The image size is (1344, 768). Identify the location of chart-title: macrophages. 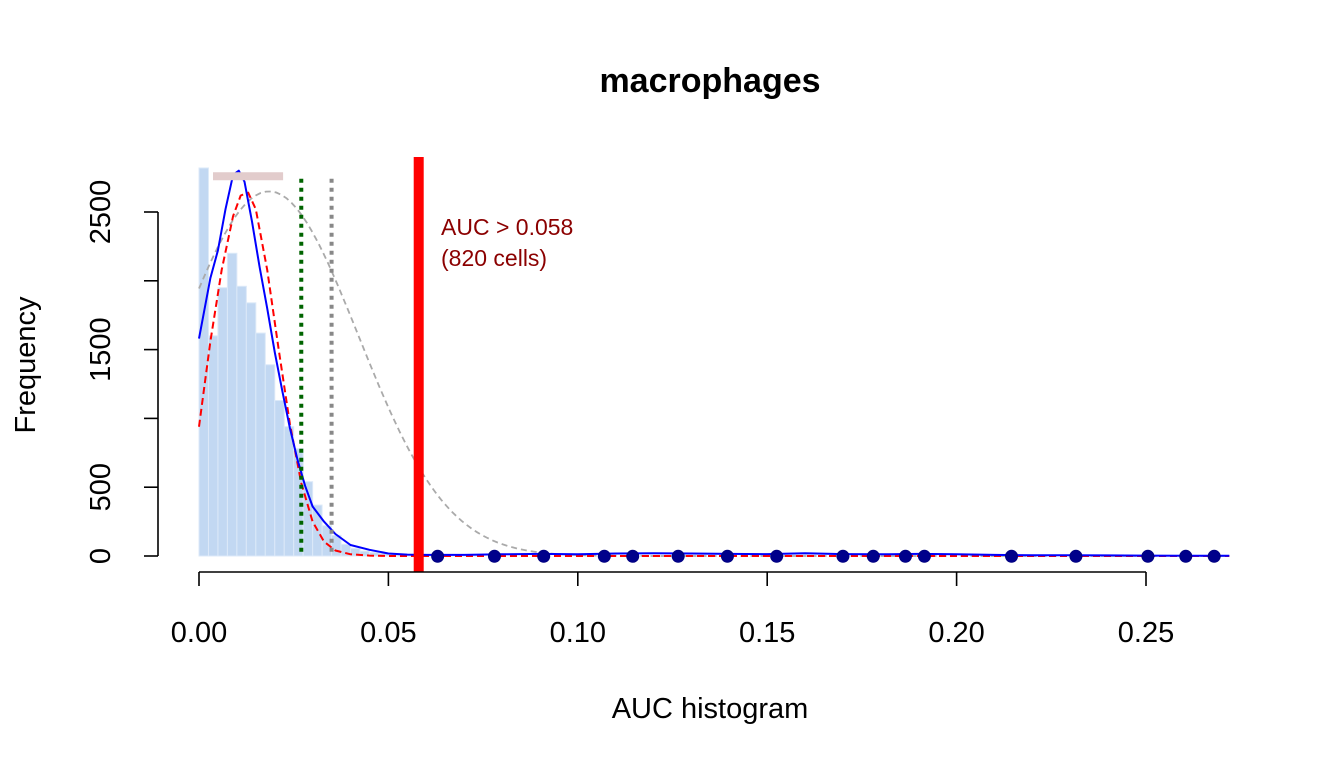
(709, 81).